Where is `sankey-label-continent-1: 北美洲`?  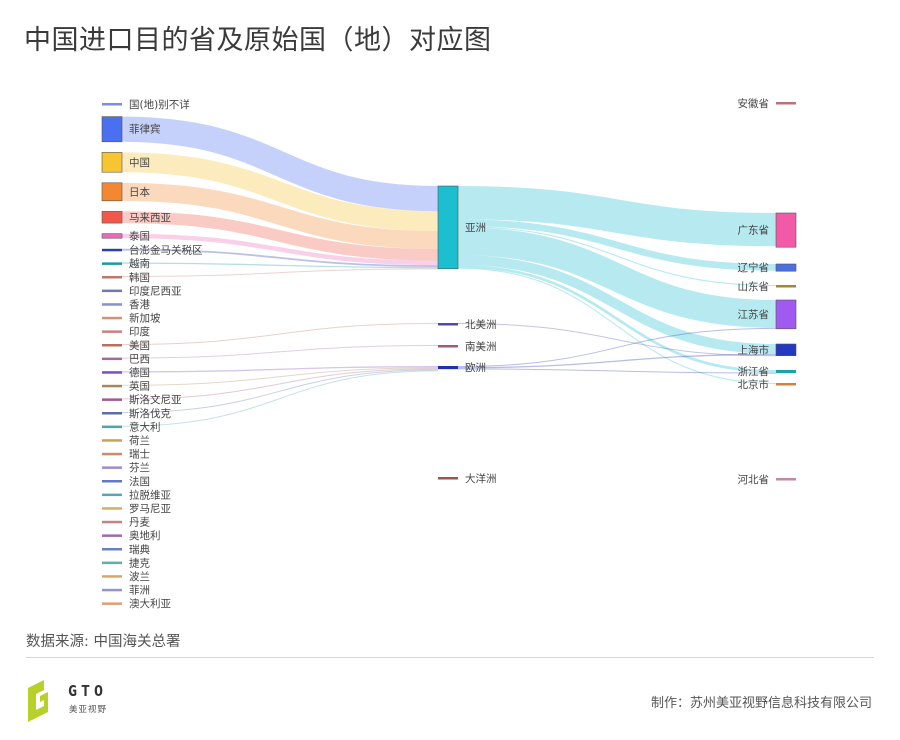 sankey-label-continent-1: 北美洲 is located at coordinates (481, 324).